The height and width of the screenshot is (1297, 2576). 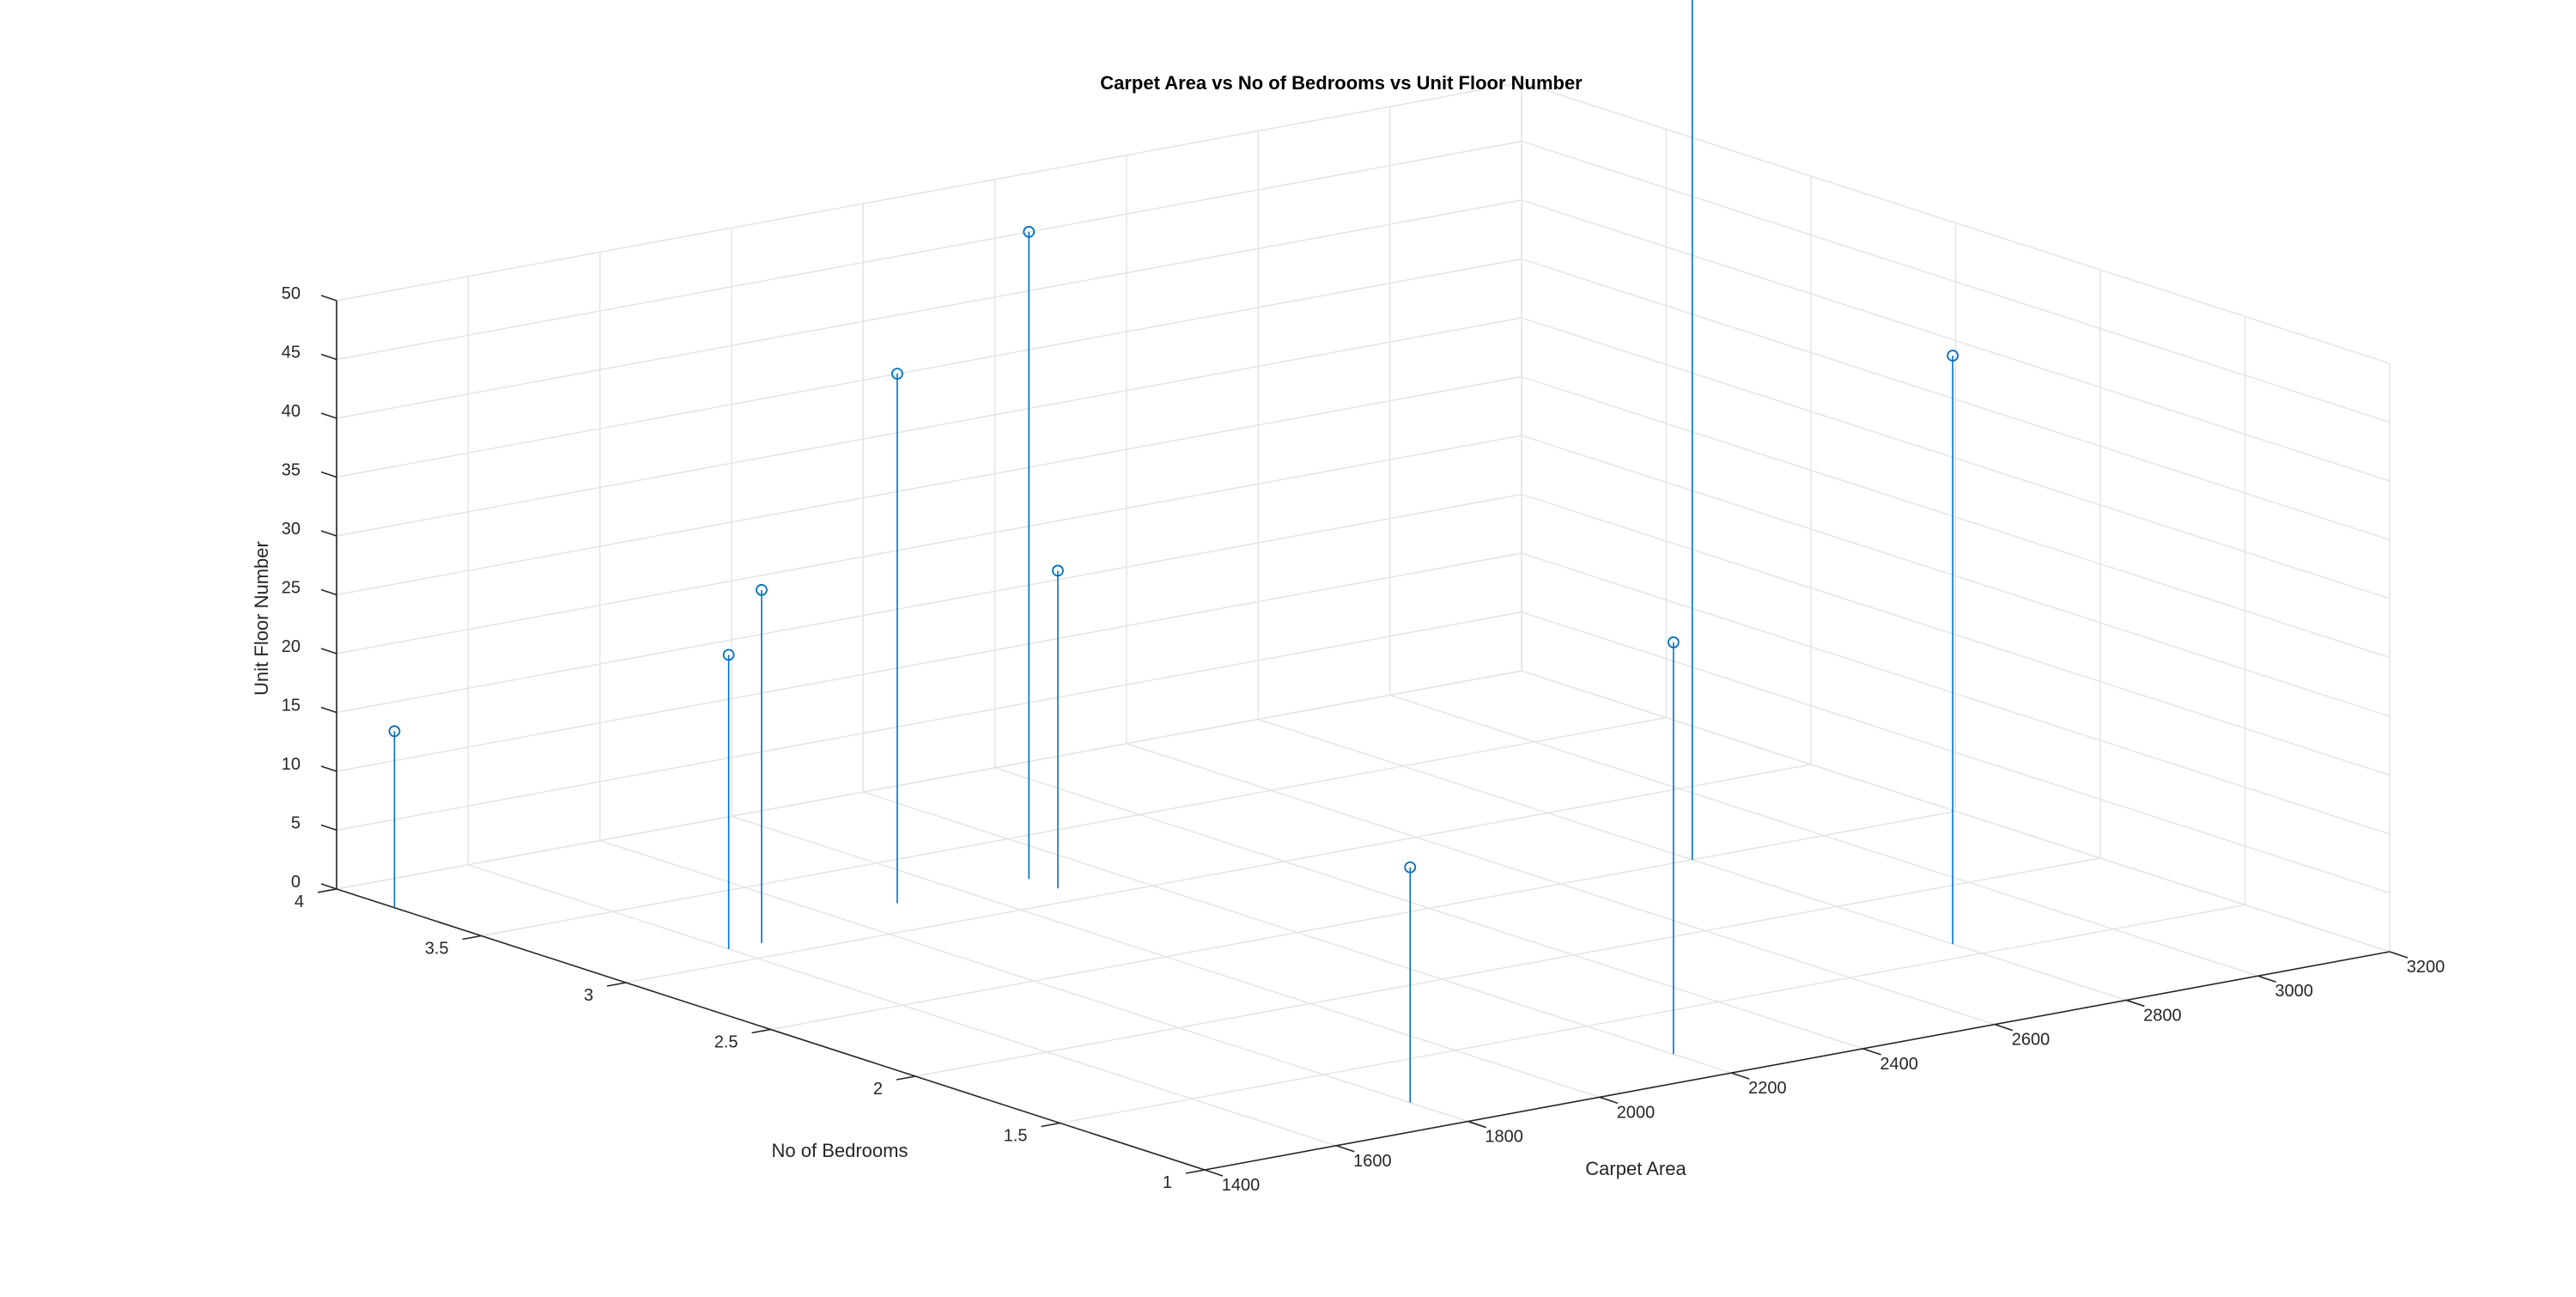 I want to click on y-tick-label: 1, so click(x=1167, y=1182).